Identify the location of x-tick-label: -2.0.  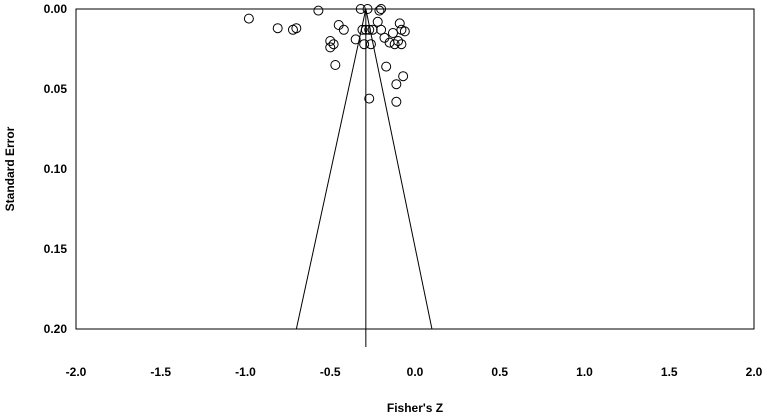
(76, 372).